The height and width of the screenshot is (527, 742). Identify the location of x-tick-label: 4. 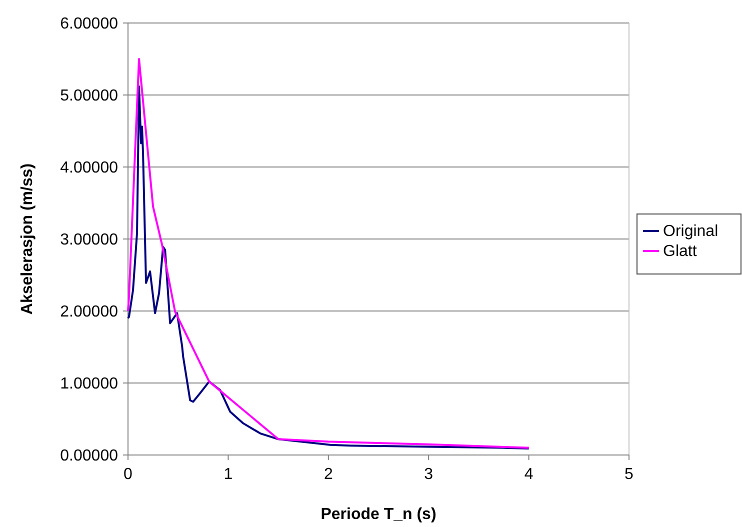
(529, 474).